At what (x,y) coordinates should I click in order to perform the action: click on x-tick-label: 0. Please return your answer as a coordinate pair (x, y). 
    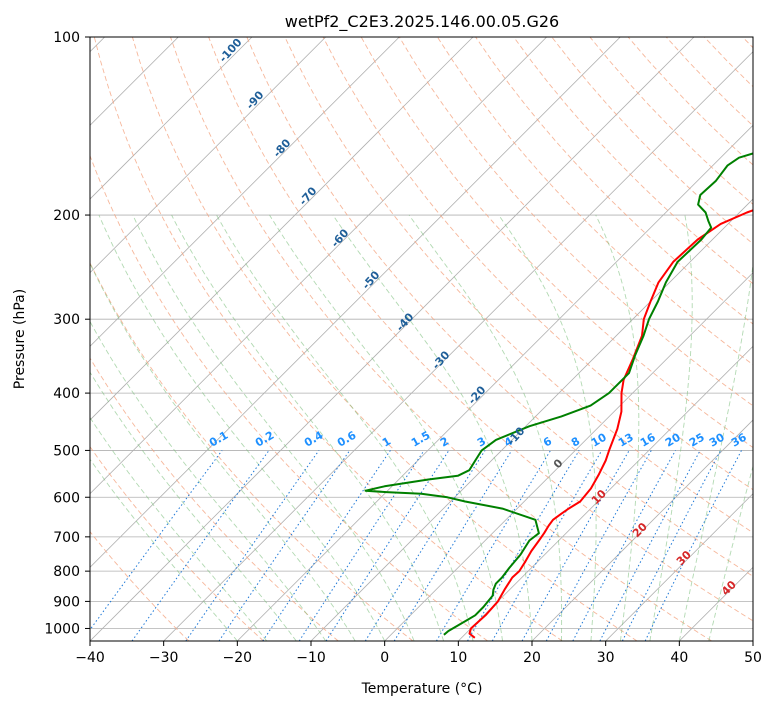
    Looking at the image, I should click on (384, 658).